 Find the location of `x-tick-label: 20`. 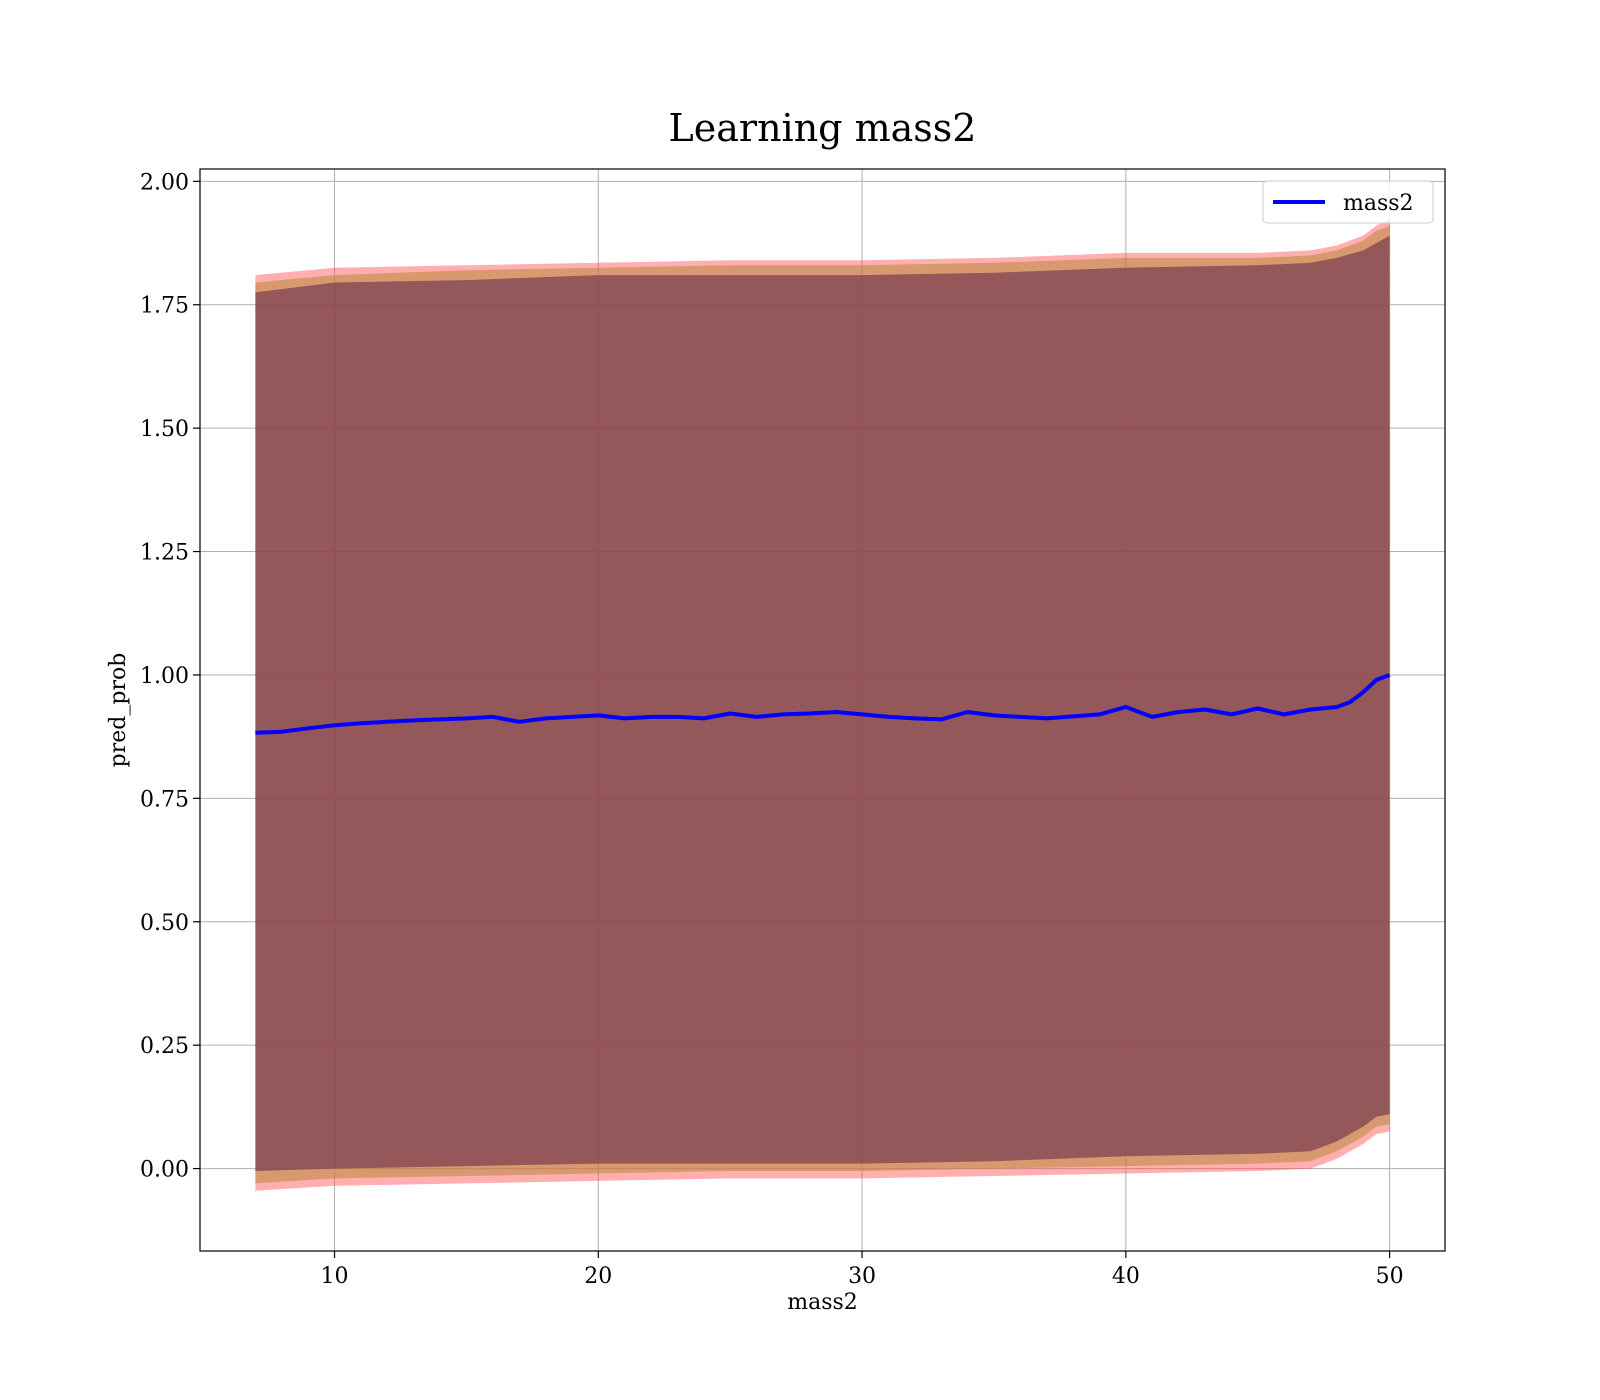

x-tick-label: 20 is located at coordinates (598, 1276).